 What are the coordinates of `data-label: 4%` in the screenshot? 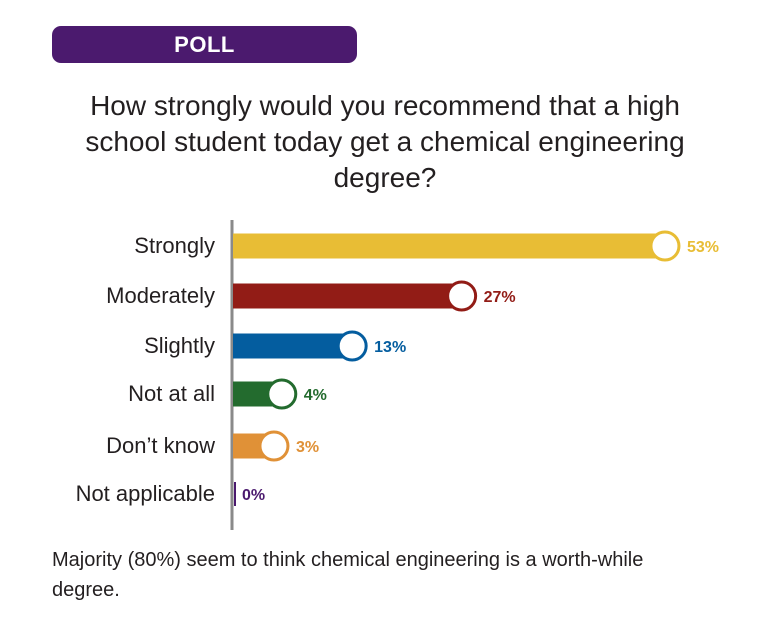 It's located at (315, 395).